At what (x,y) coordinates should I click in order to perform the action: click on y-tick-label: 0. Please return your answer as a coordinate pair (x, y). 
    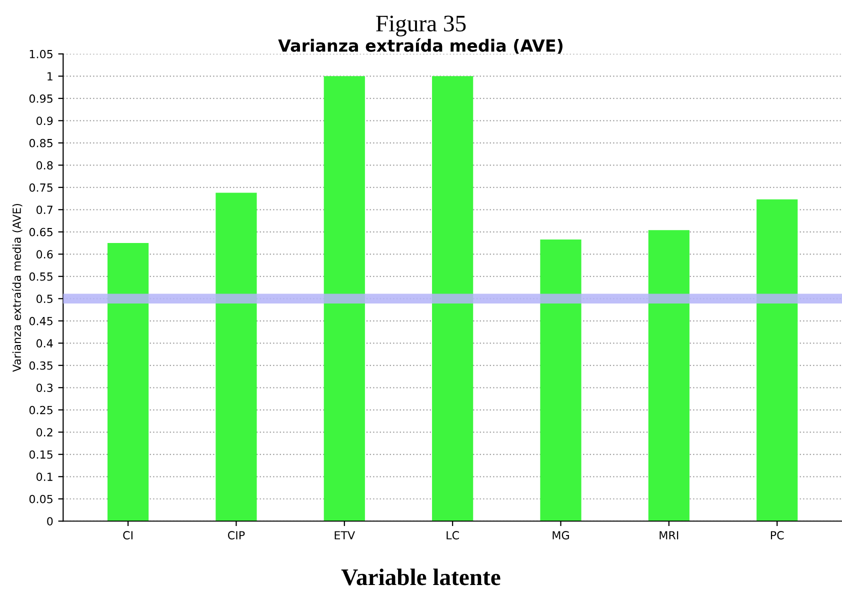
    Looking at the image, I should click on (50, 521).